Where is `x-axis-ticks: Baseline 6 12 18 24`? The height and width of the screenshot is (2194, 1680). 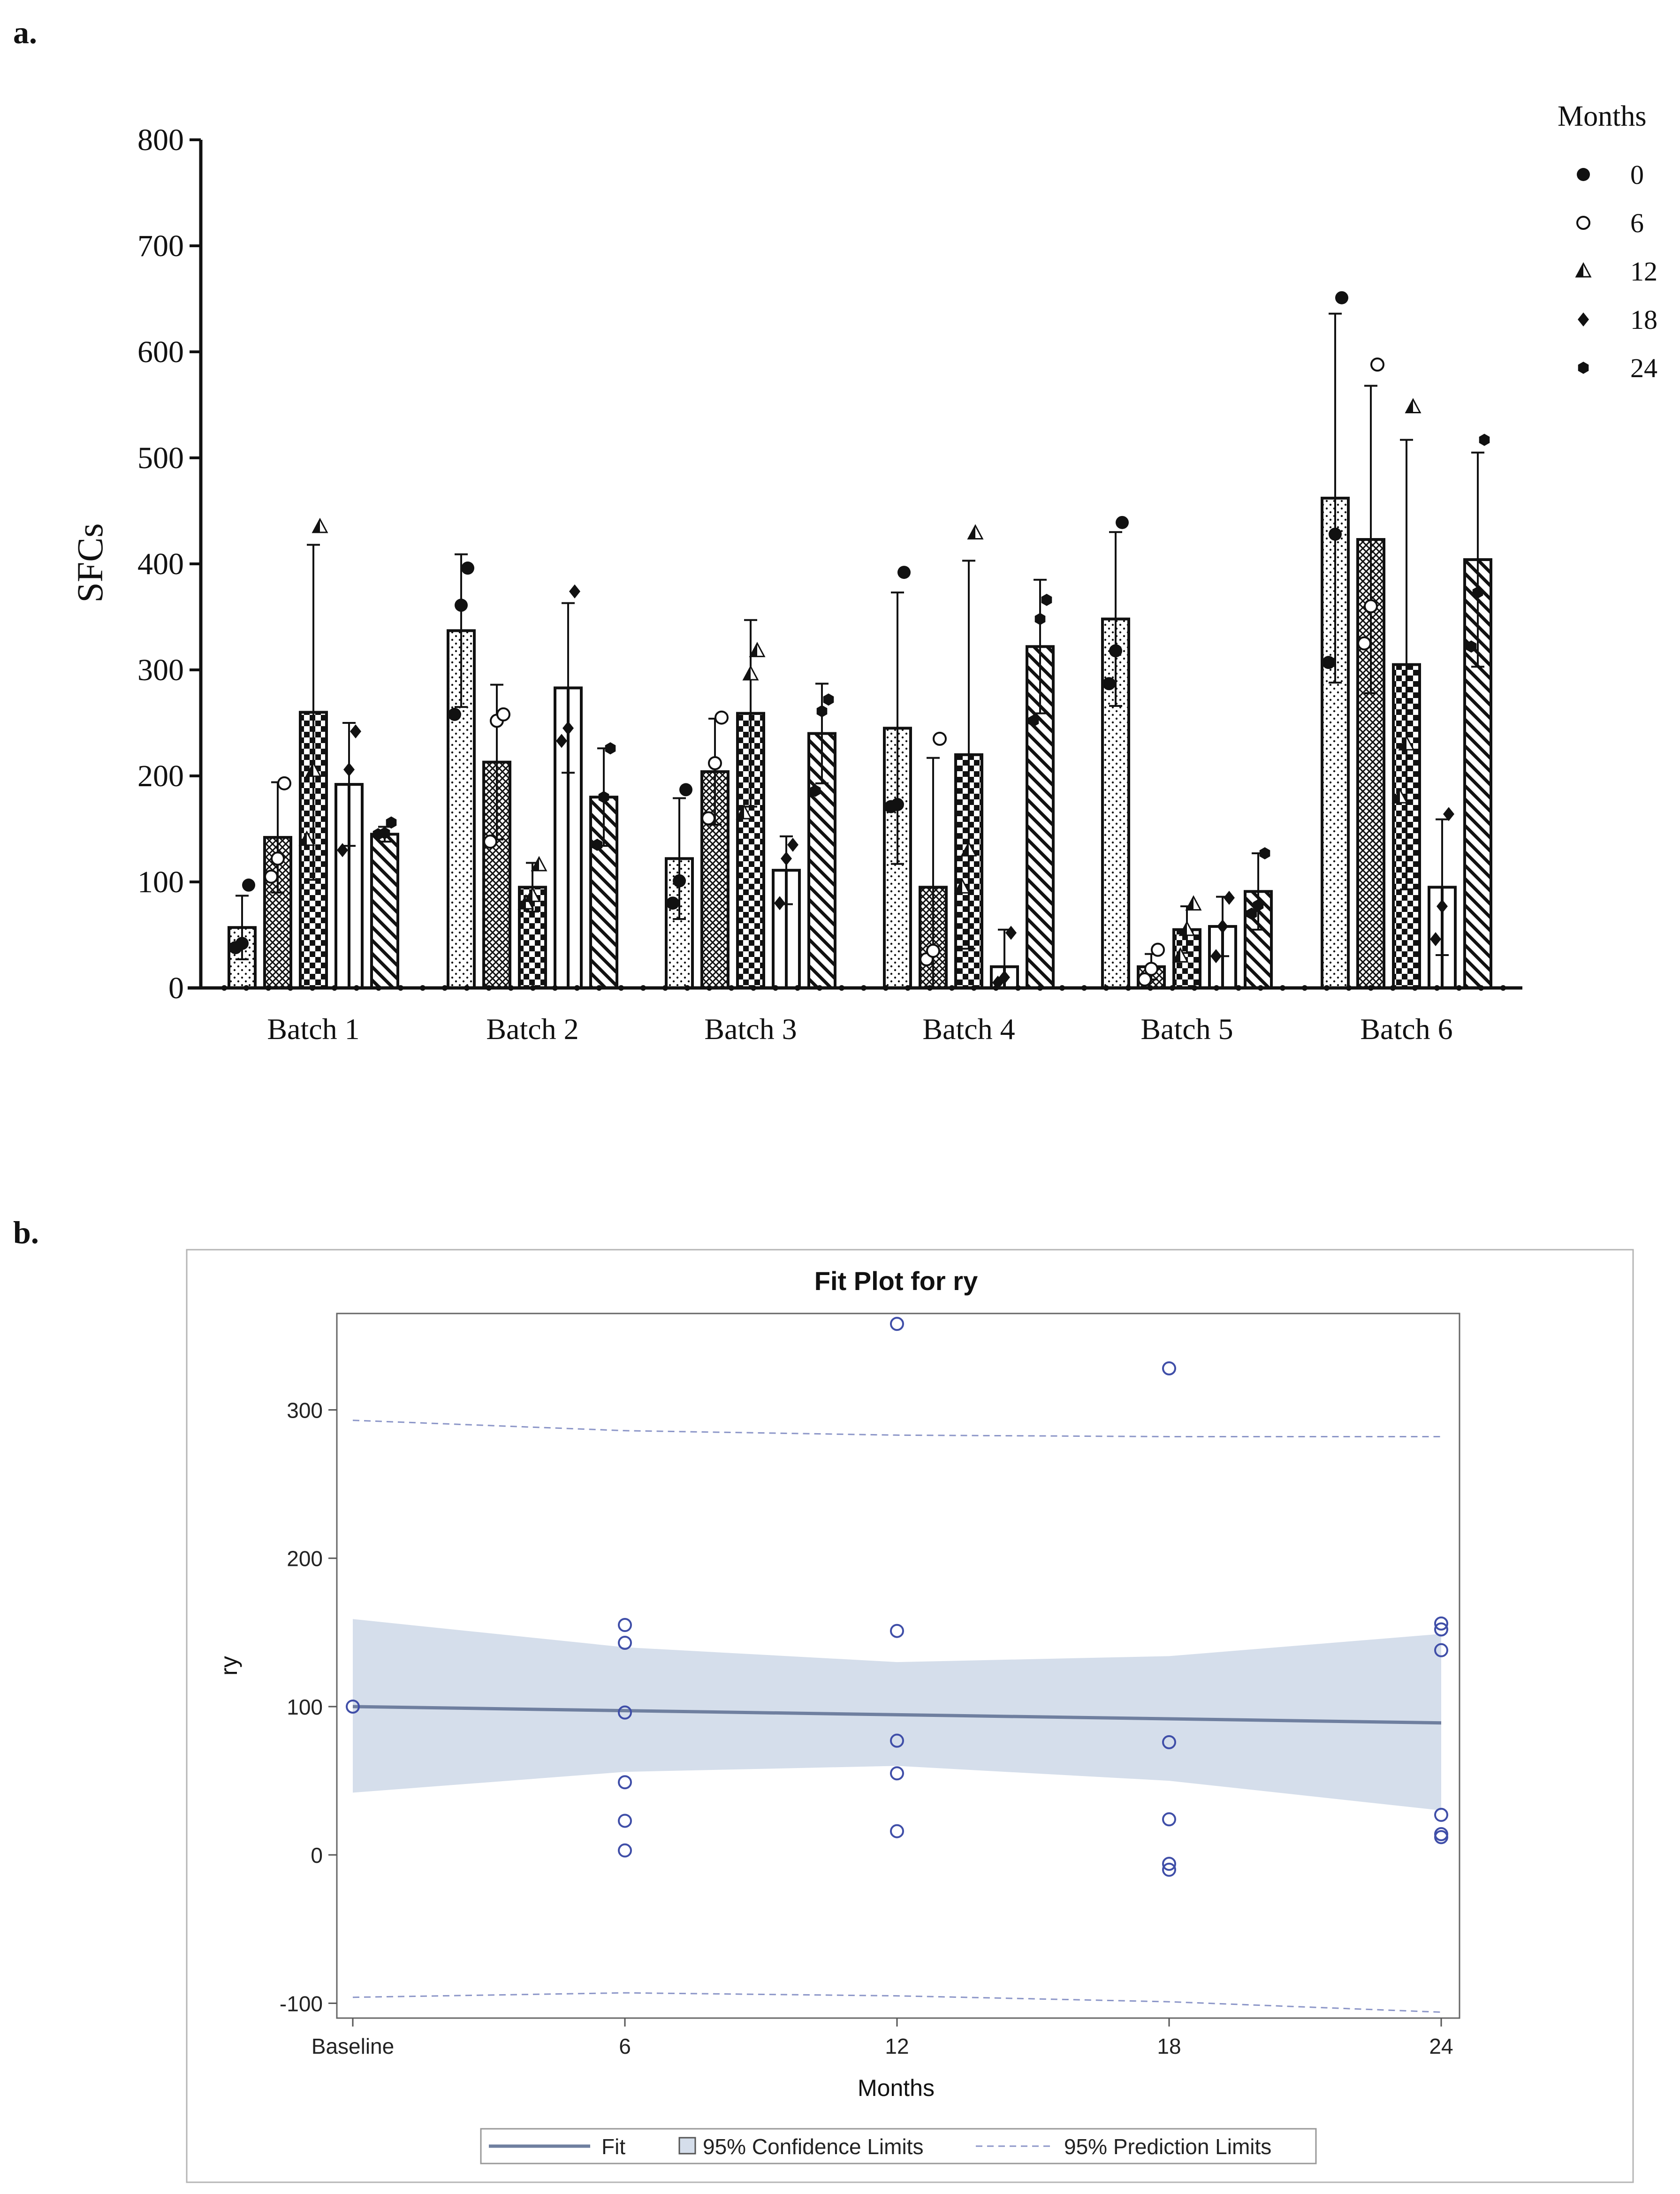 x-axis-ticks: Baseline 6 12 18 24 is located at coordinates (883, 2038).